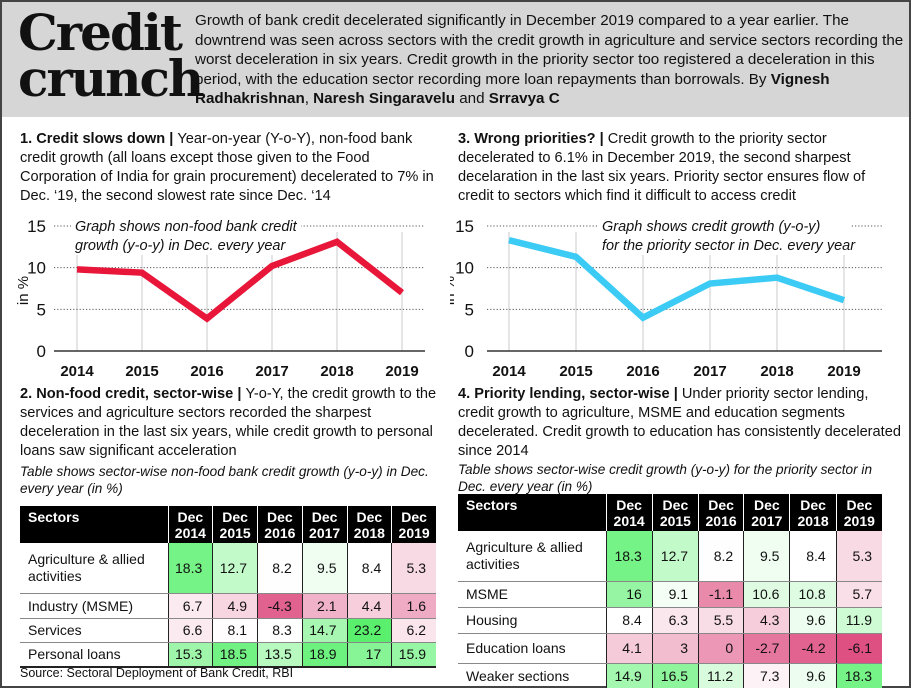 The image size is (911, 688). Describe the element at coordinates (675, 648) in the screenshot. I see `table-cell: 3` at that location.